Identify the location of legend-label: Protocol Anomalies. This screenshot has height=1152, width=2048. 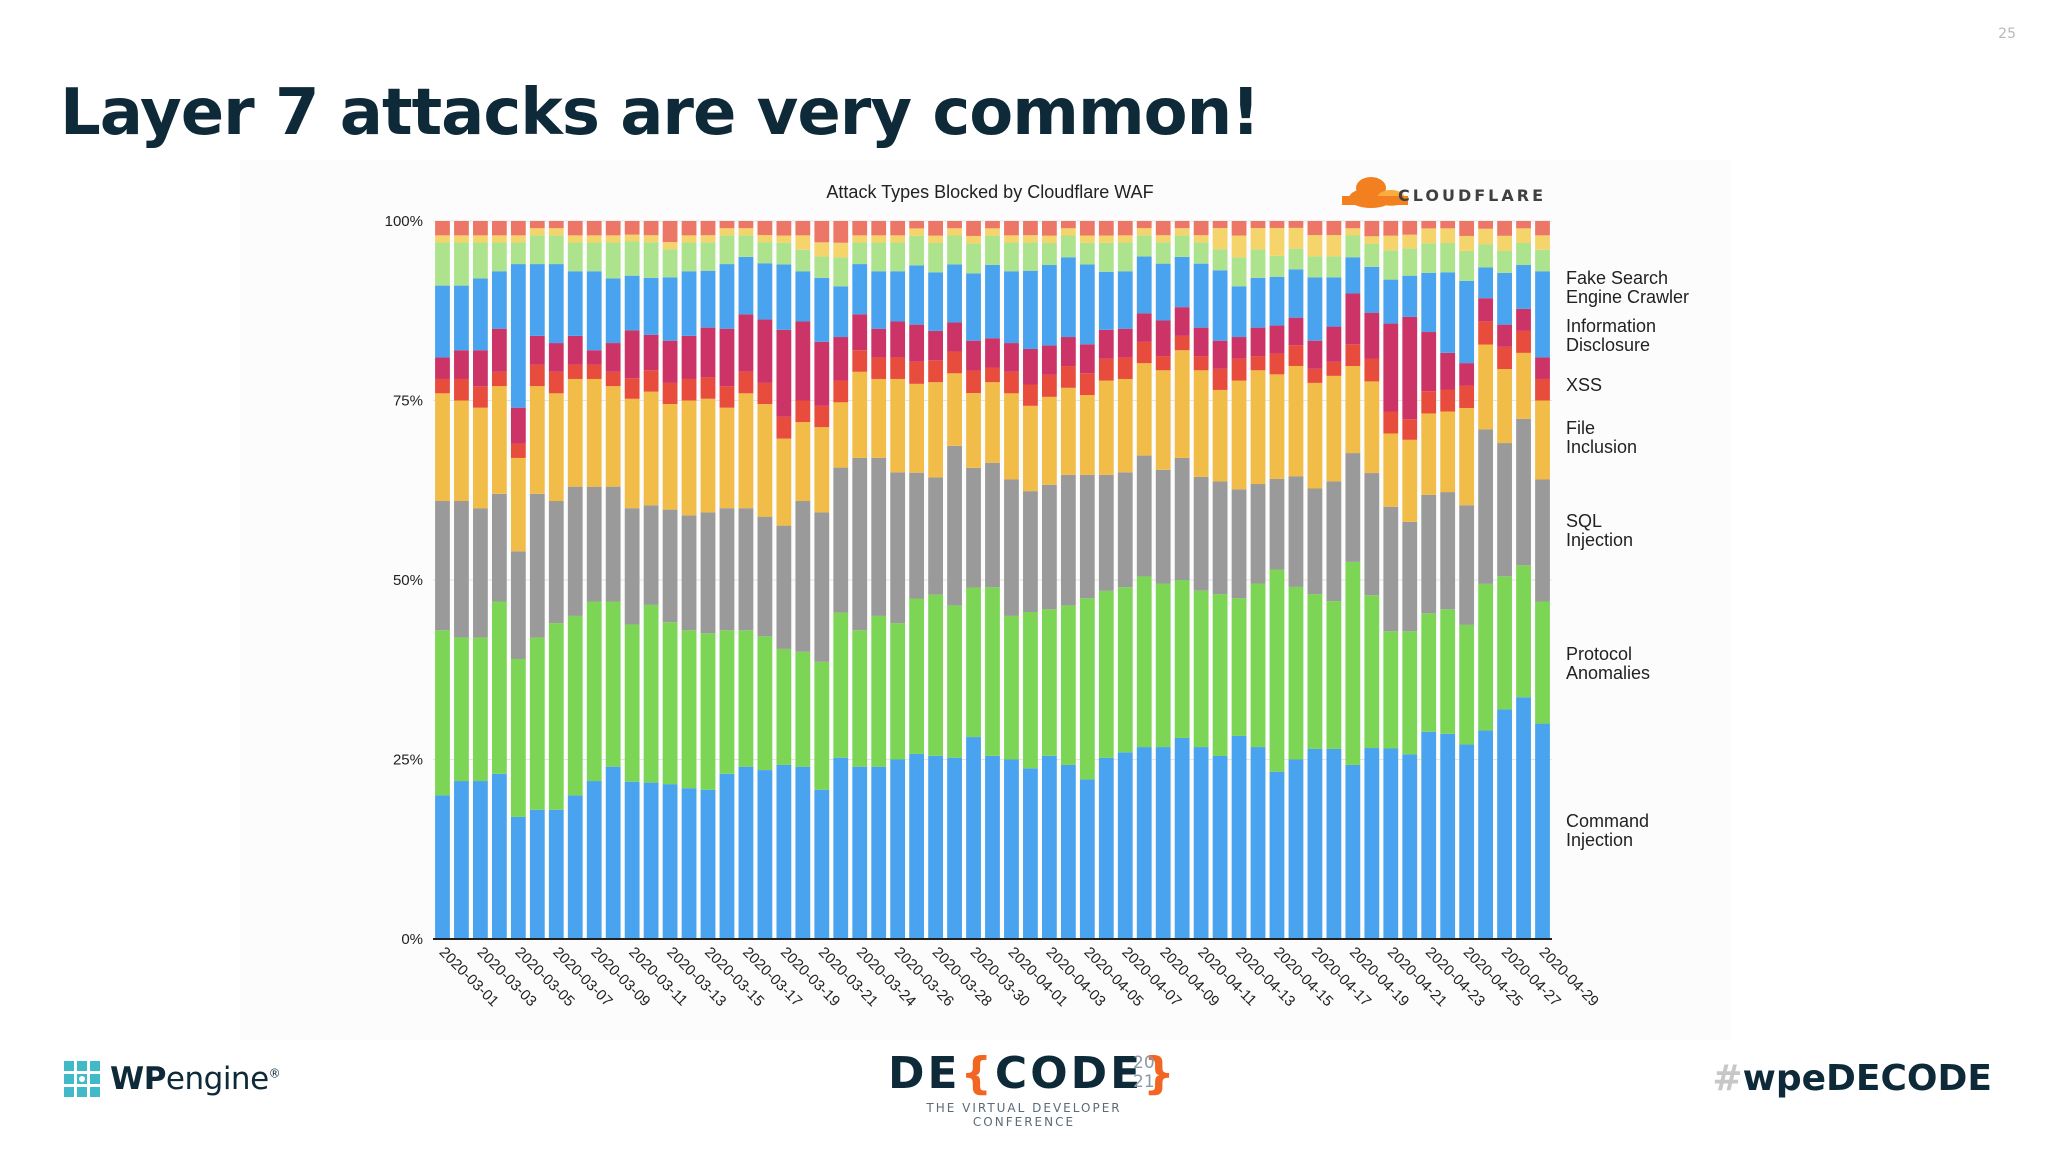
(1608, 663).